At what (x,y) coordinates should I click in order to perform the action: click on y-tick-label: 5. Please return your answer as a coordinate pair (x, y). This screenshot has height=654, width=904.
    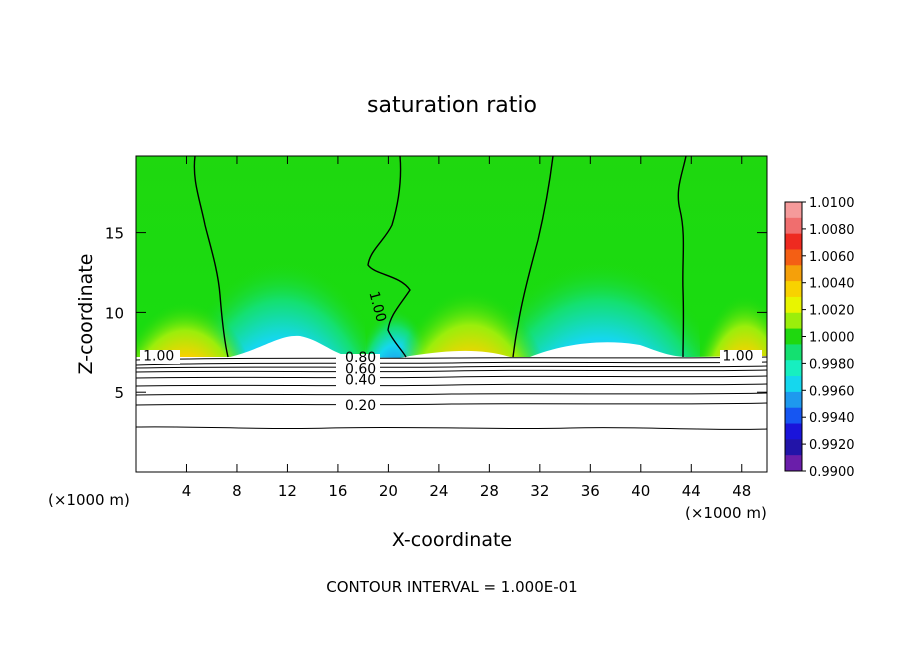
    Looking at the image, I should click on (119, 393).